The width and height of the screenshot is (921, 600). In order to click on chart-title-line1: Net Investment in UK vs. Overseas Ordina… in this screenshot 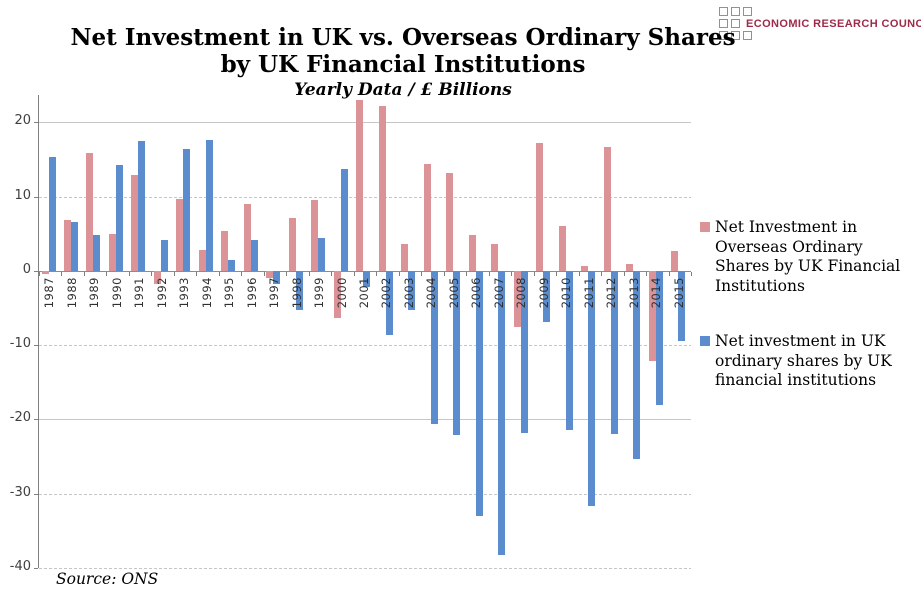, I will do `click(403, 37)`.